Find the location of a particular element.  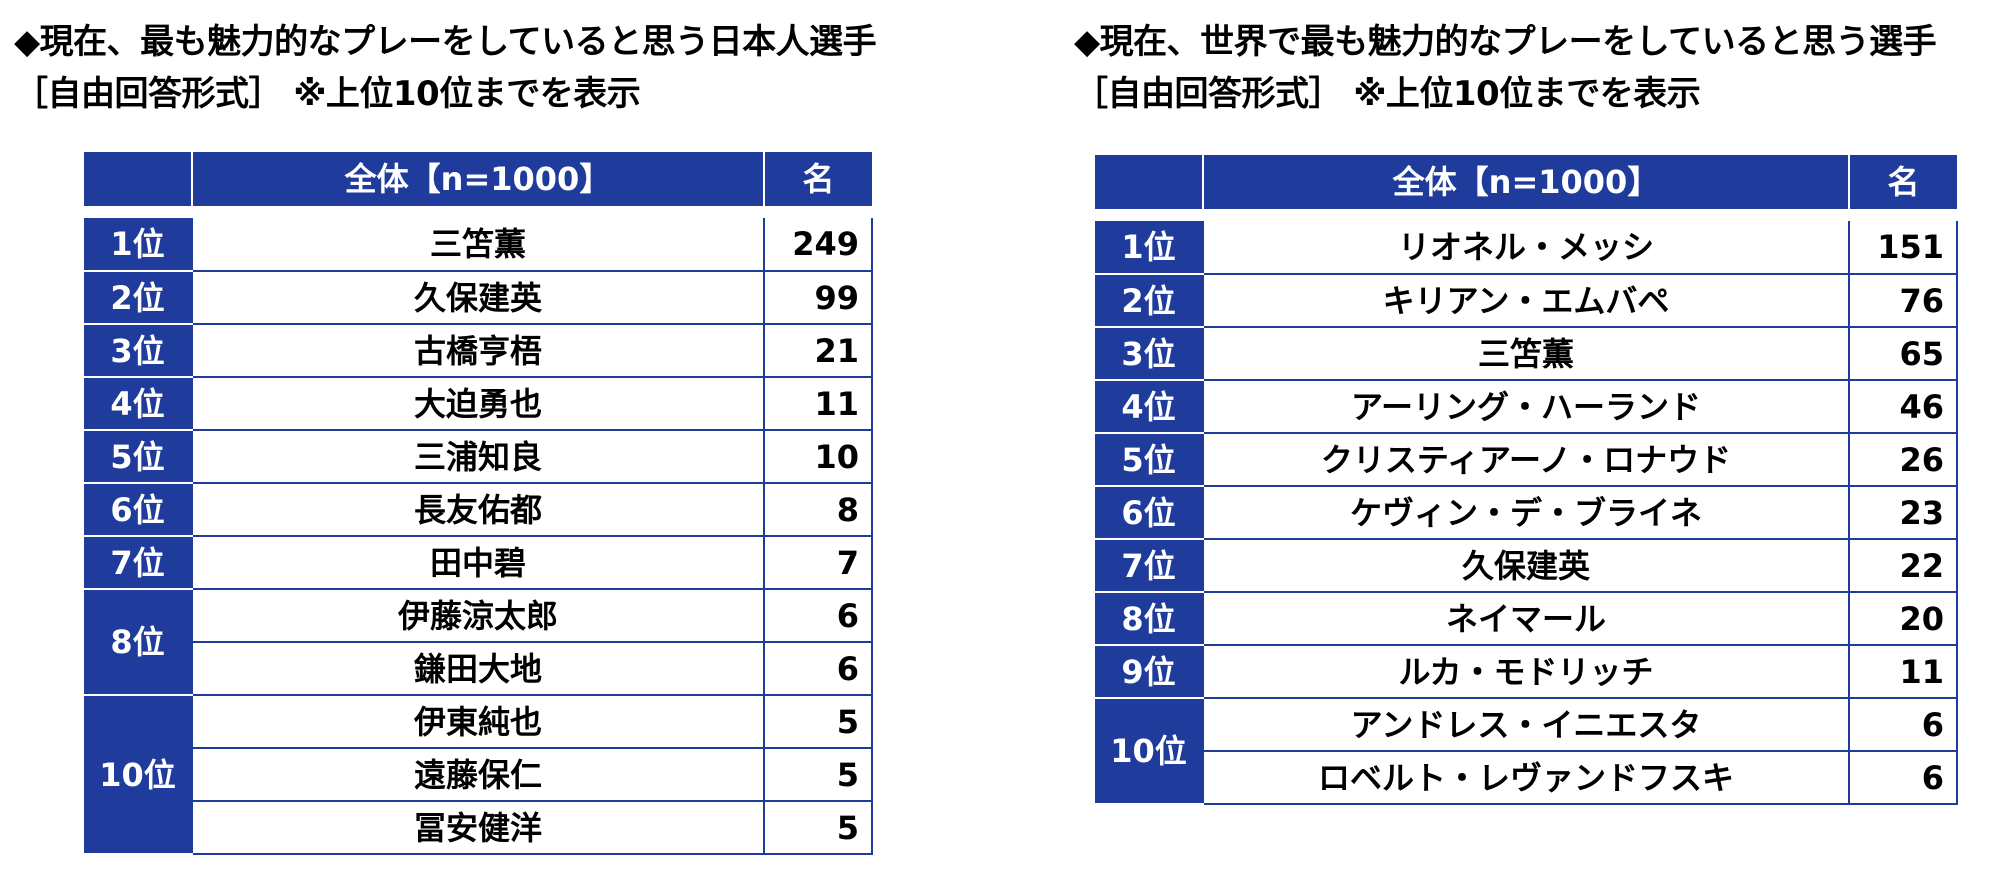

player-name-cell: 鎌田大地 is located at coordinates (477, 669).